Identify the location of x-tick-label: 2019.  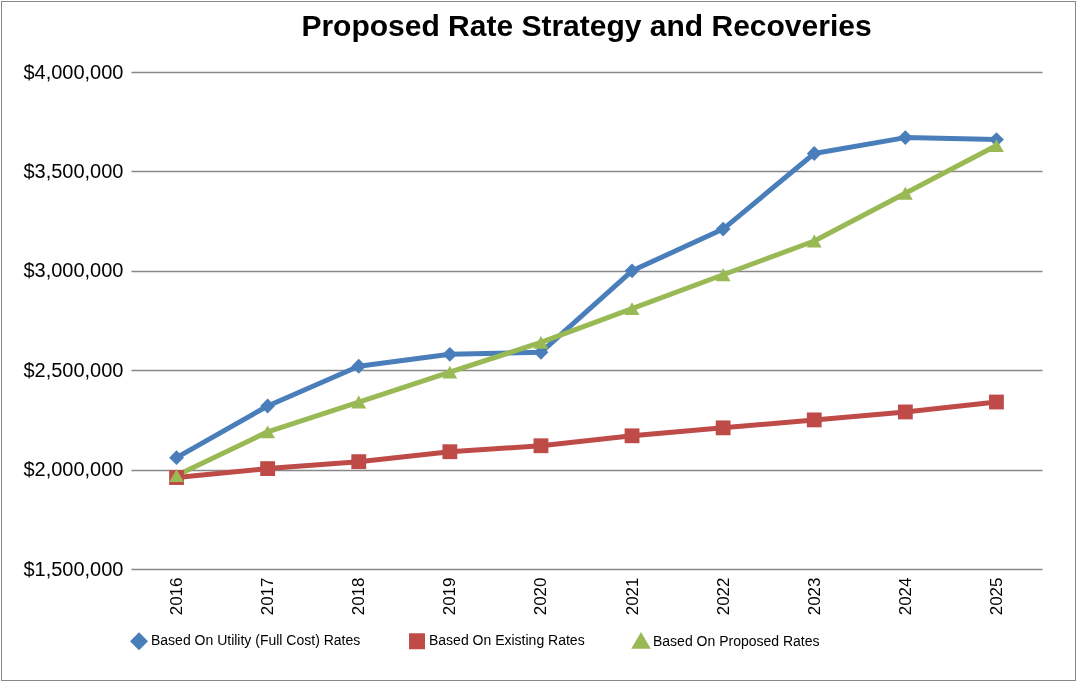
(450, 596).